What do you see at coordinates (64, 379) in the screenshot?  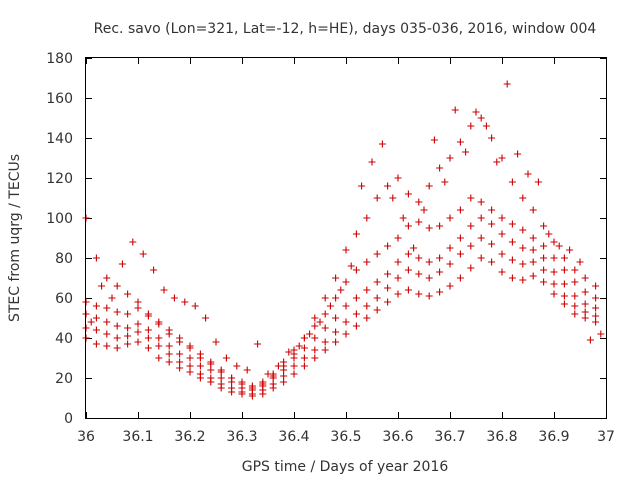 I see `y-tick-label: 20` at bounding box center [64, 379].